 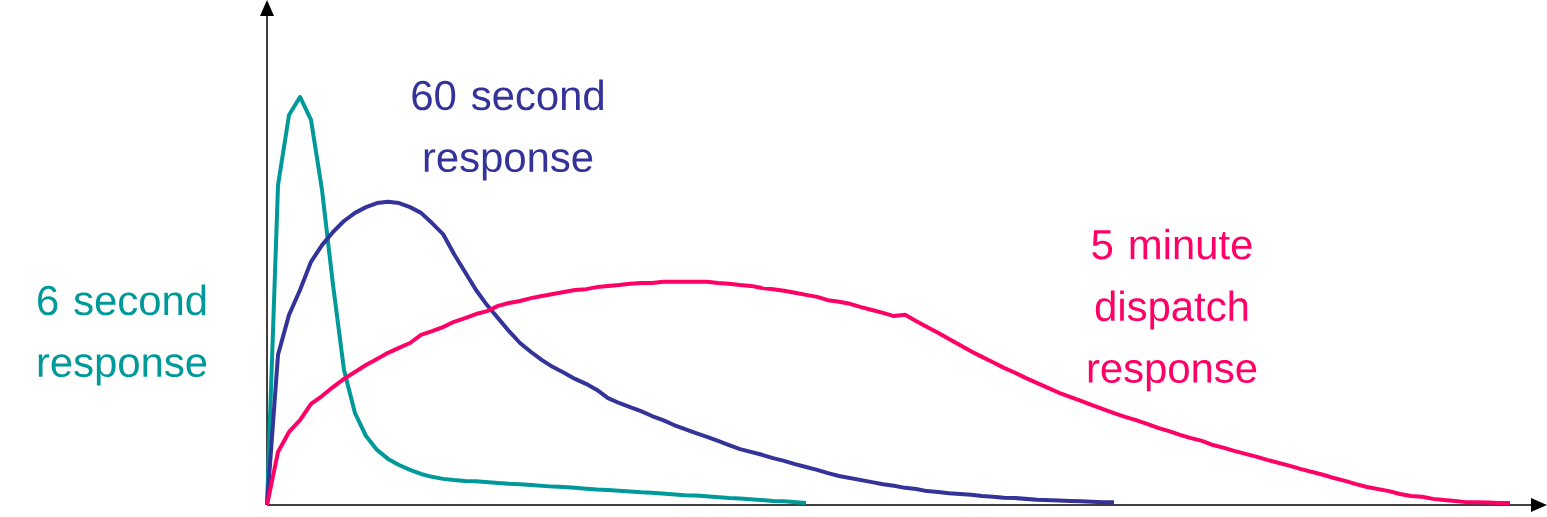 What do you see at coordinates (507, 130) in the screenshot?
I see `series-label: 60 second response` at bounding box center [507, 130].